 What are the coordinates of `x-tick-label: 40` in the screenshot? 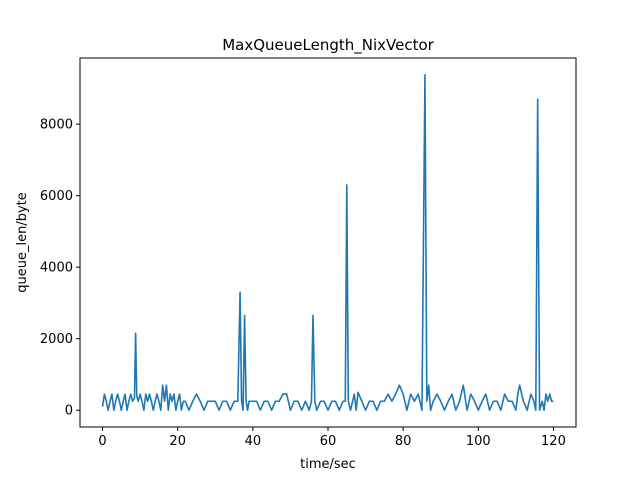 It's located at (253, 441).